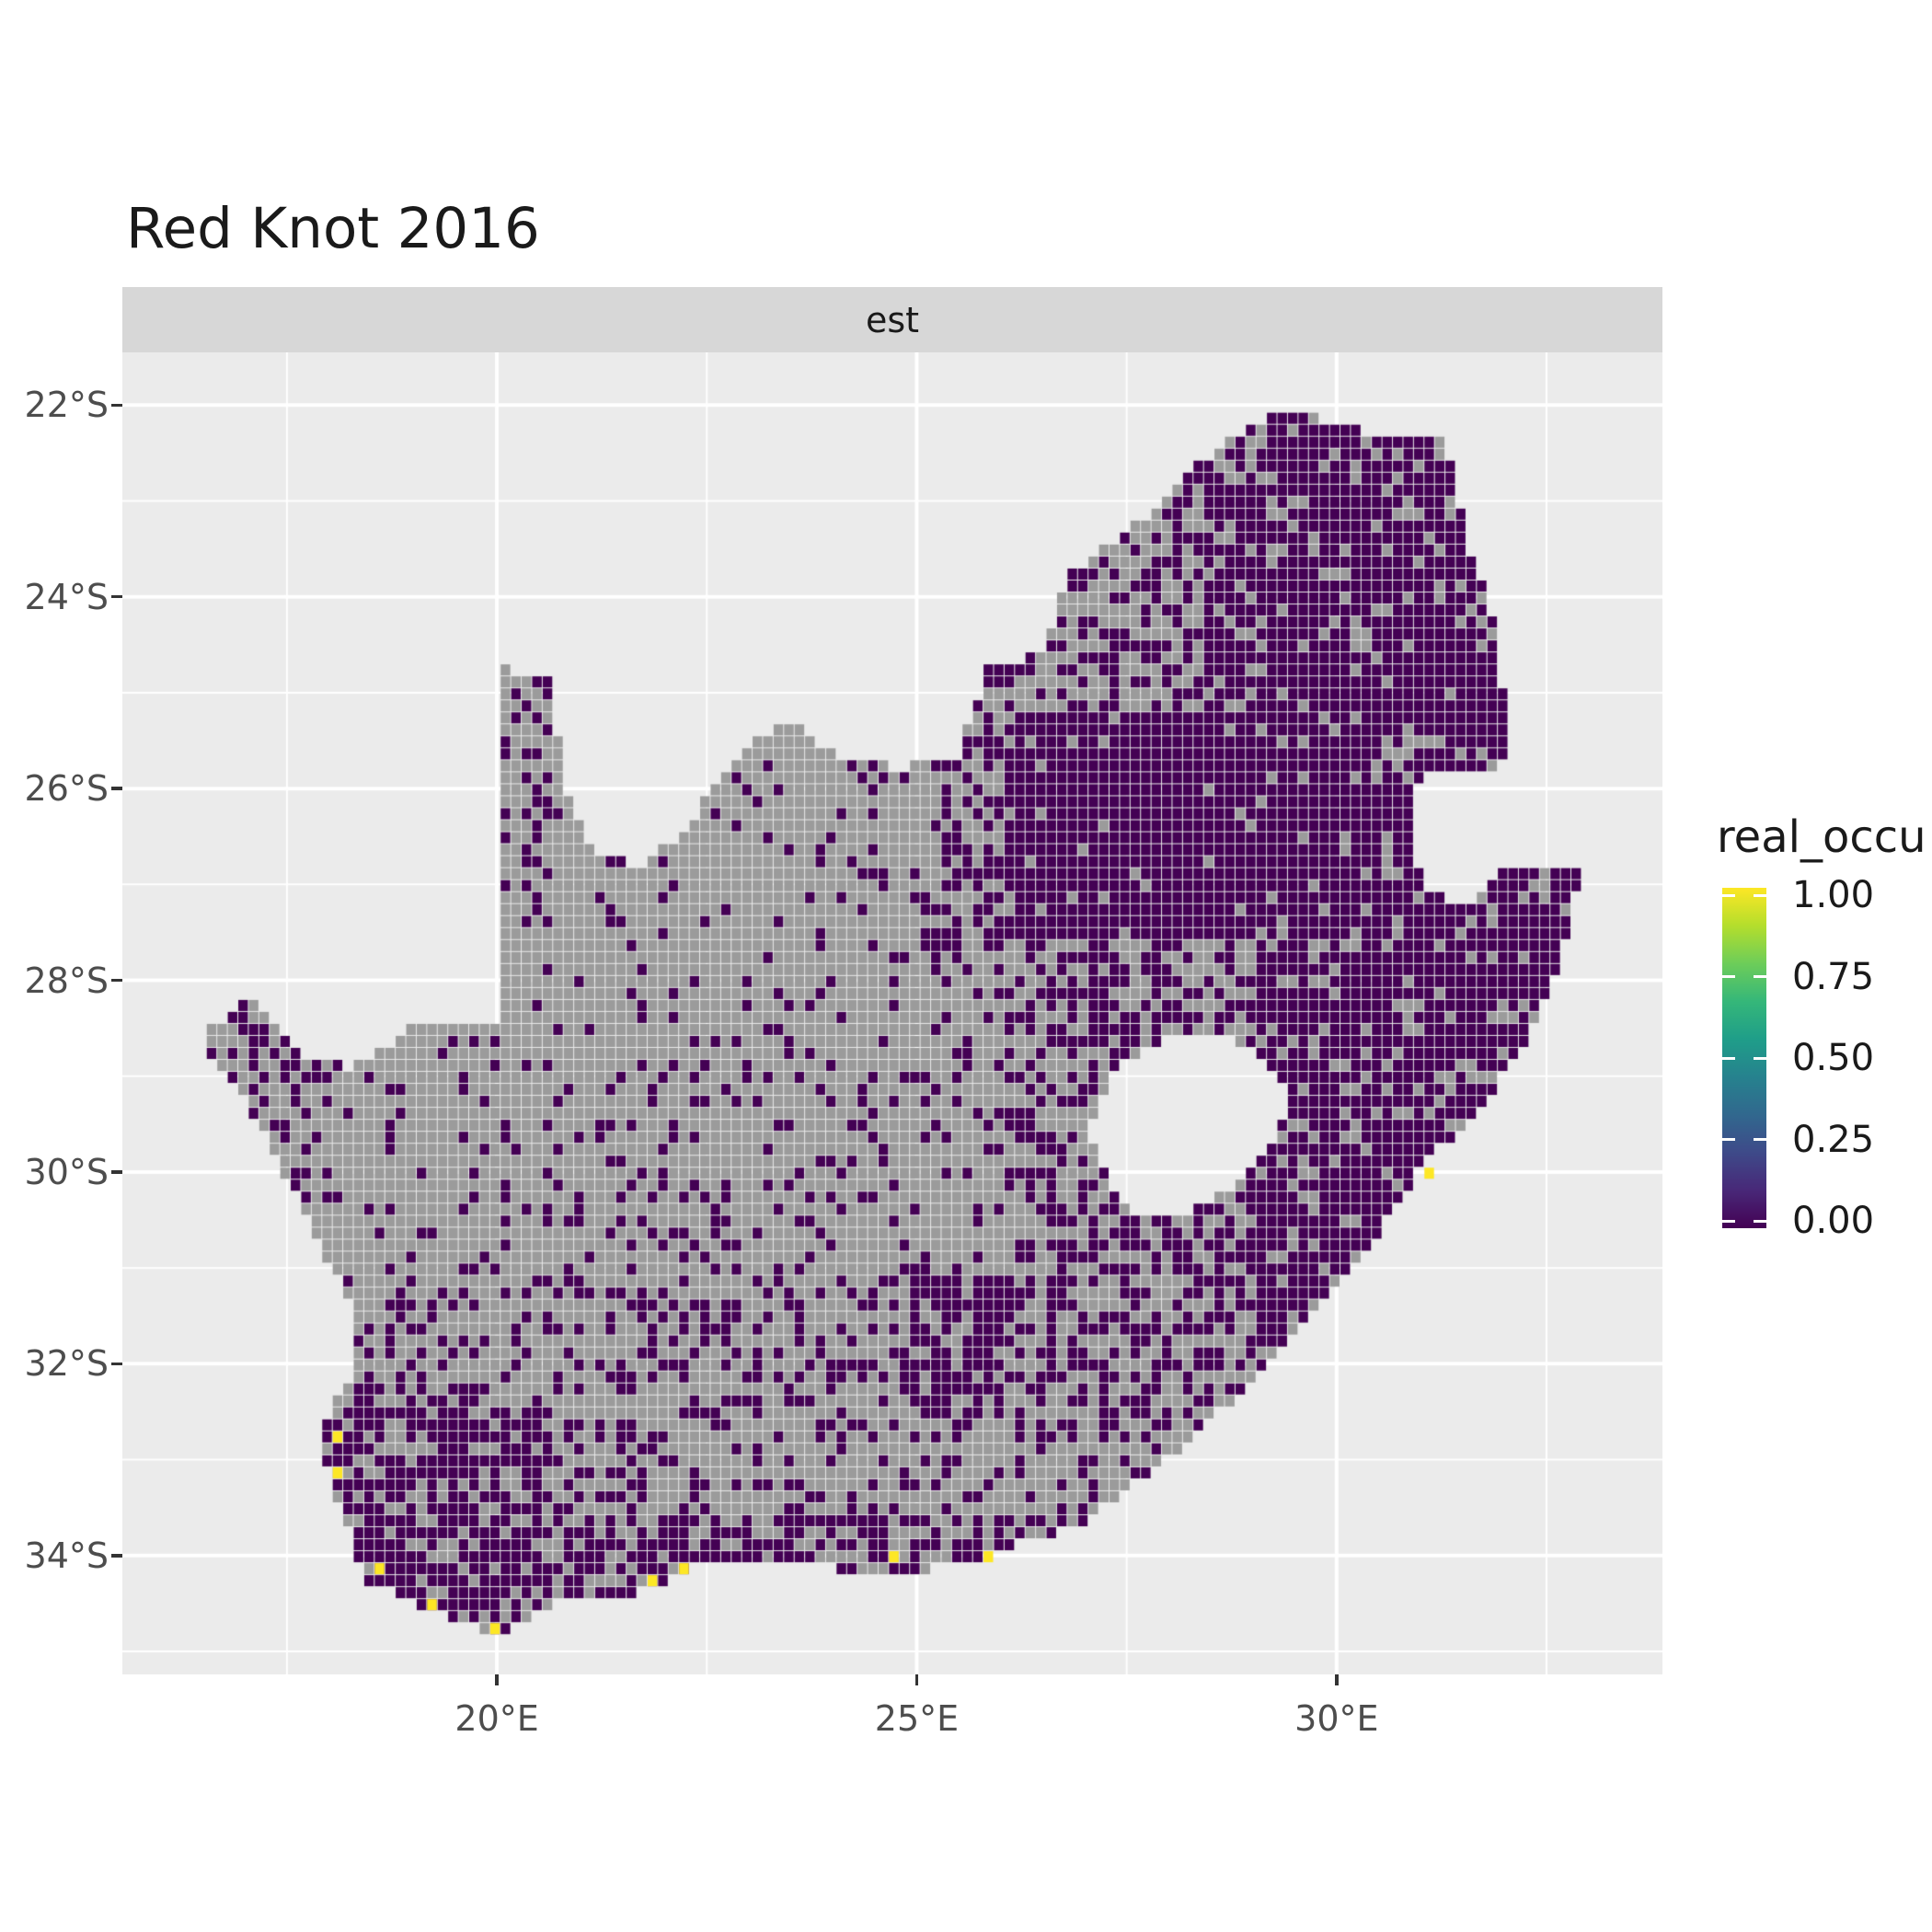 This screenshot has width=1932, height=1932. Describe the element at coordinates (1833, 895) in the screenshot. I see `legend-tick-label: 1.00` at that location.